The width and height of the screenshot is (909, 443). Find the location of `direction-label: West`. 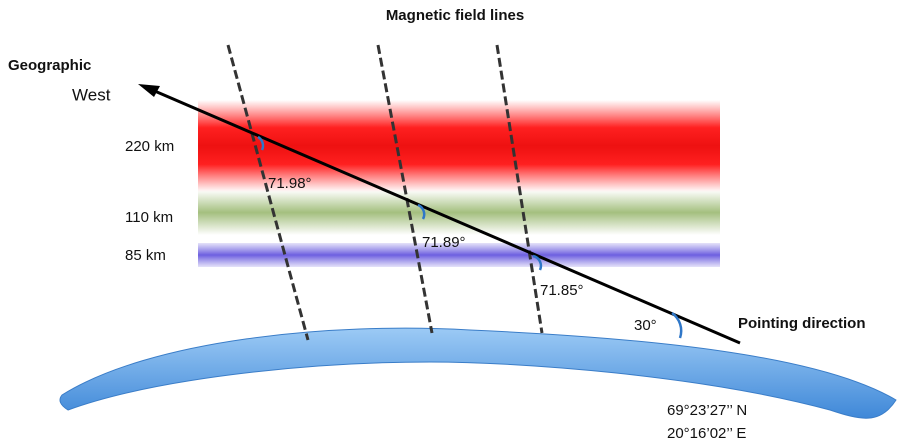

direction-label: West is located at coordinates (91, 94).